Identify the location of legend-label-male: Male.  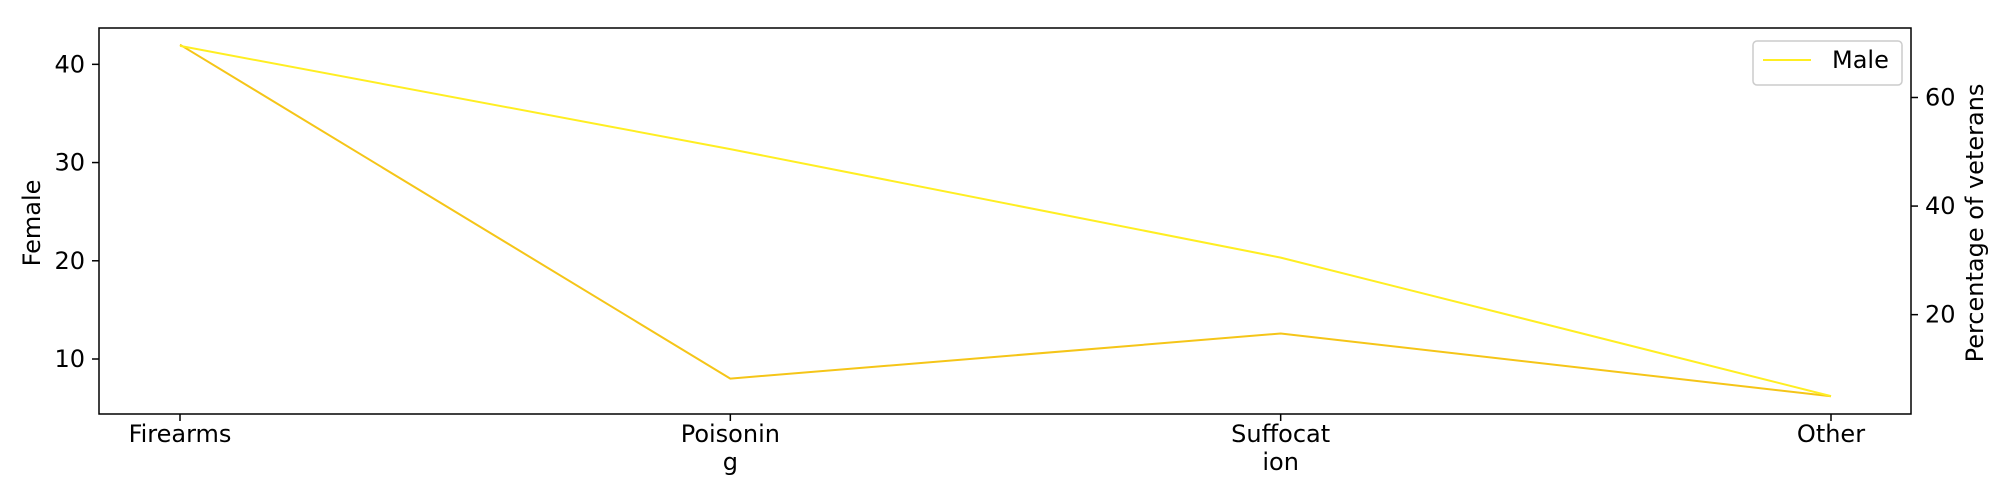
(1860, 60).